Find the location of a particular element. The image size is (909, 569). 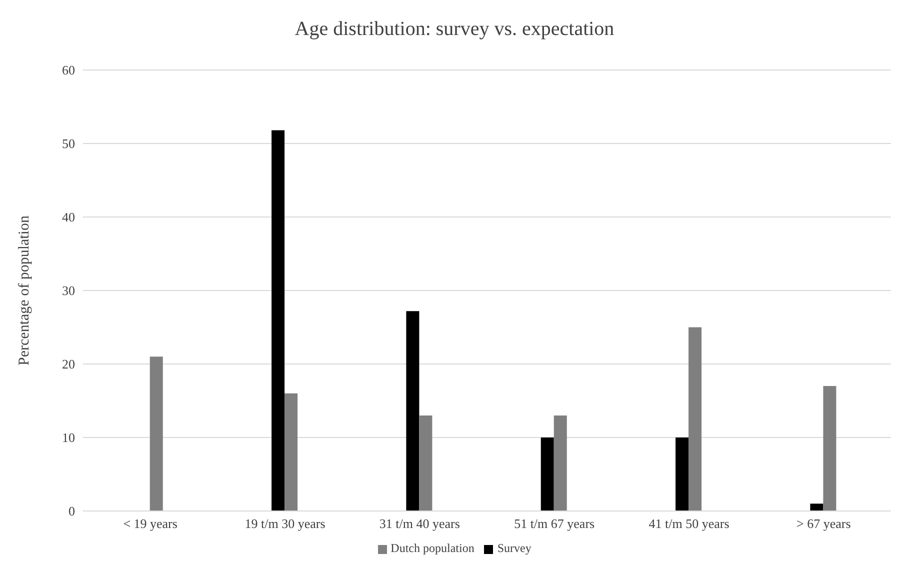

x-tick-label: 31 t/m 40 years is located at coordinates (419, 524).